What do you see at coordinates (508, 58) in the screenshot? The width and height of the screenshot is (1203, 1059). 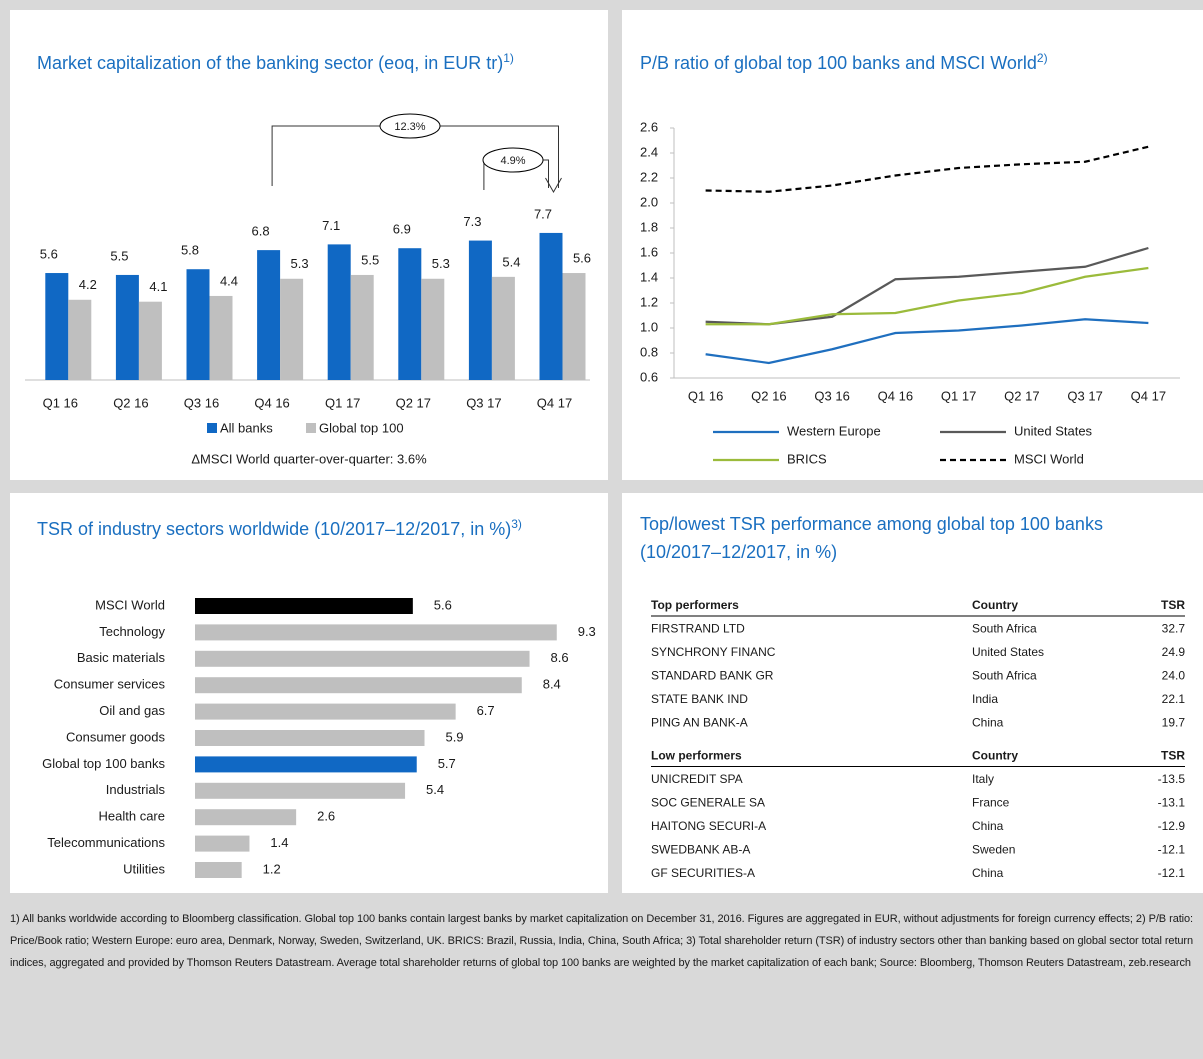 I see `title-note: 1)` at bounding box center [508, 58].